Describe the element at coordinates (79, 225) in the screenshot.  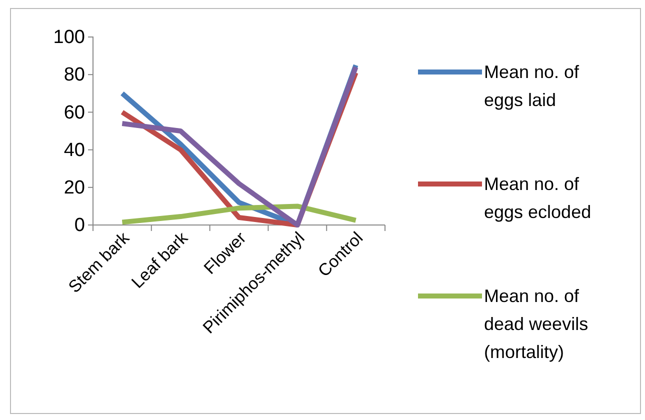
I see `y-tick-label: 0` at that location.